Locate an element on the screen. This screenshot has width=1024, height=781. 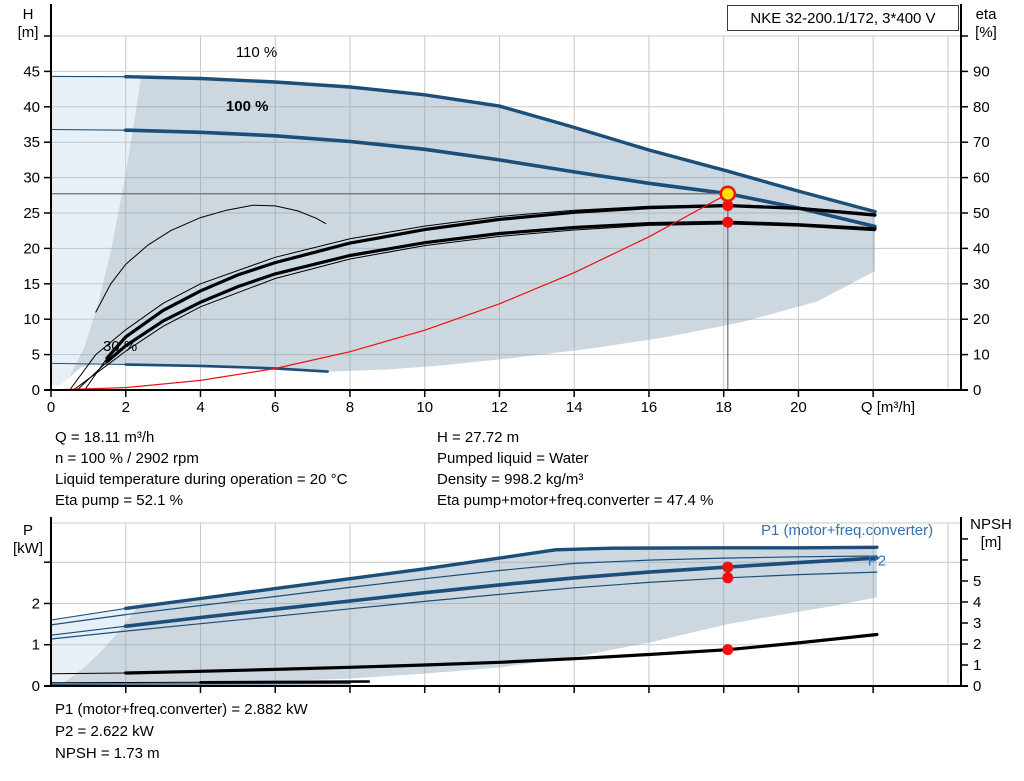
right-tick-label: 50 is located at coordinates (981, 213).